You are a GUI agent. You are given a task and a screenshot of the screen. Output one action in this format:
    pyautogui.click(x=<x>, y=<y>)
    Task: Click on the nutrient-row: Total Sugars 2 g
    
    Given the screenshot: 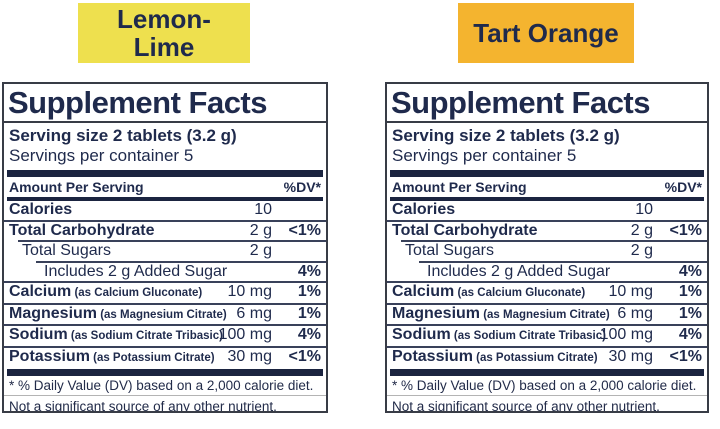 What is the action you would take?
    pyautogui.click(x=165, y=251)
    